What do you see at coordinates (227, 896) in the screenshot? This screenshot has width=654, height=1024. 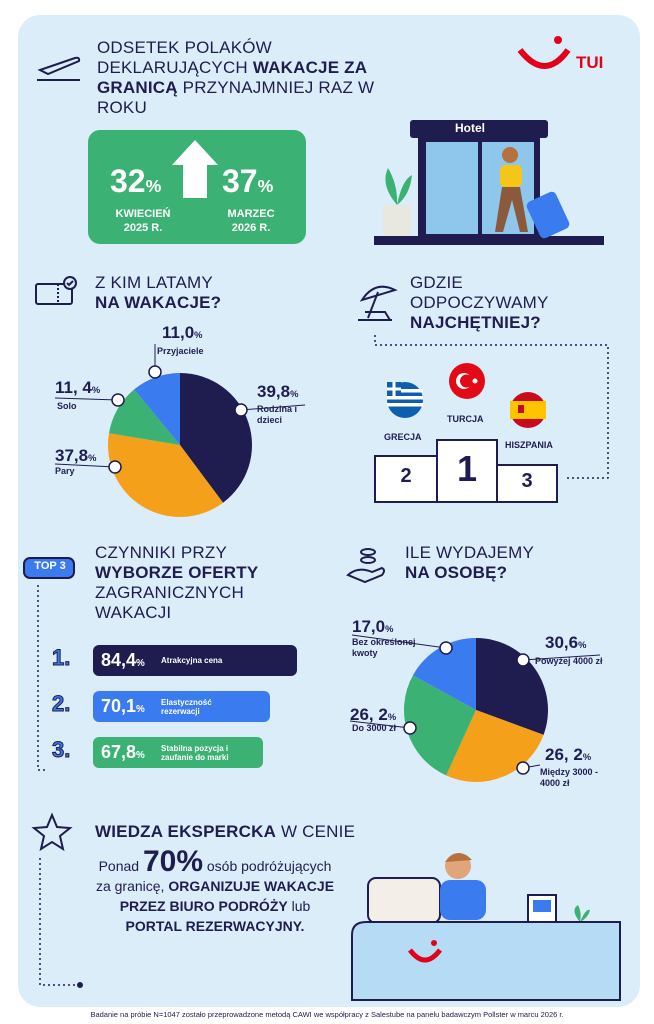 I see `text-part: ORGANIZUJE WAKACJE PRZEZ BIURO PODRÓŻY` at bounding box center [227, 896].